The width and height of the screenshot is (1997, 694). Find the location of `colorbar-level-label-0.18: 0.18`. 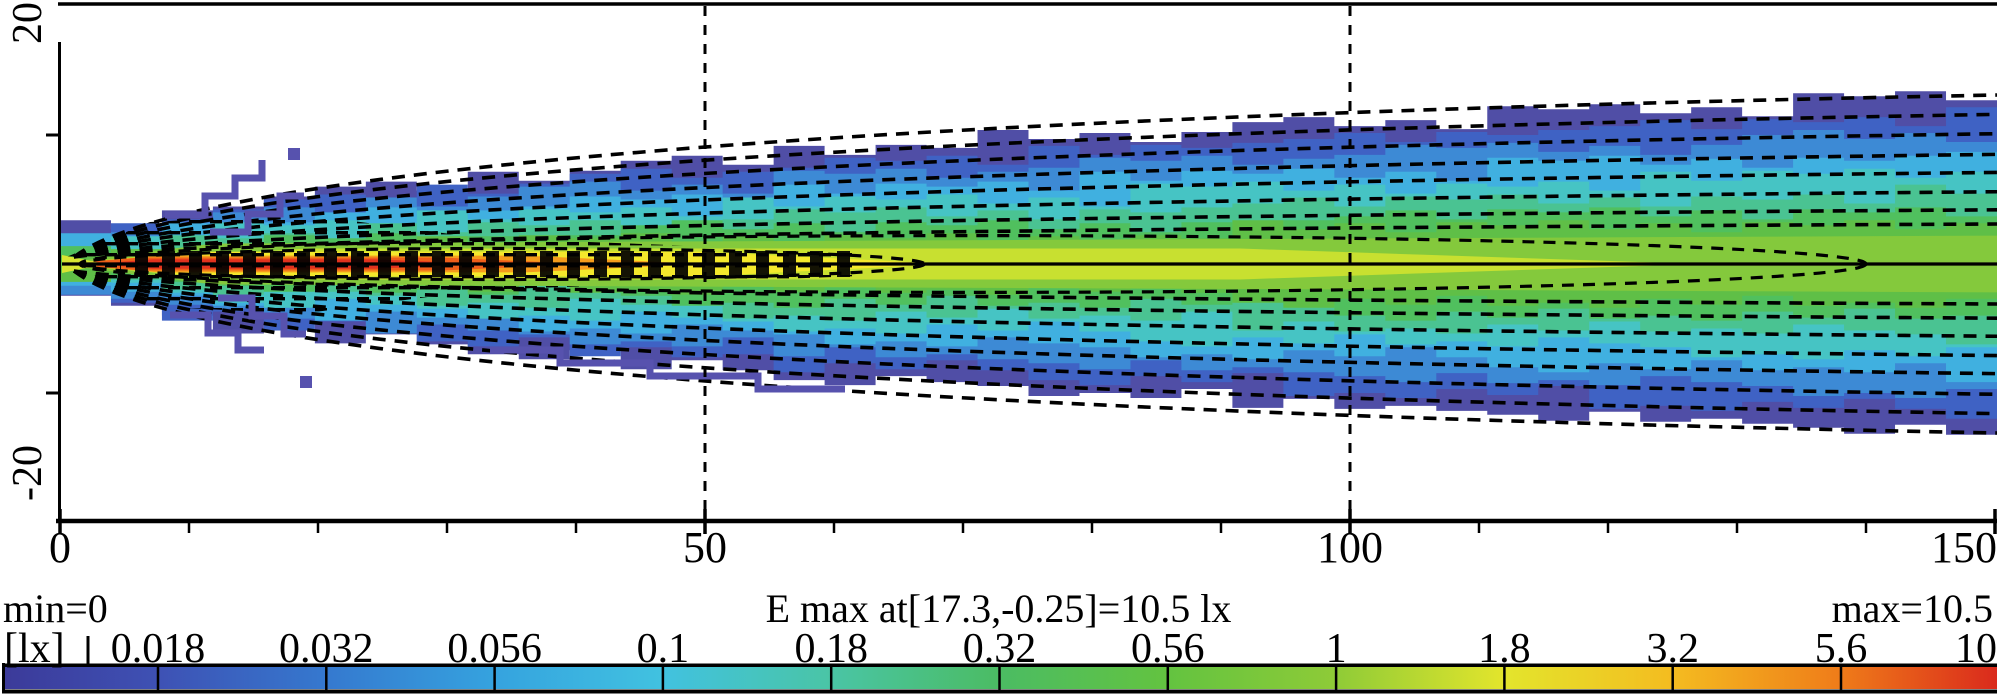

colorbar-level-label-0.18: 0.18 is located at coordinates (831, 649).